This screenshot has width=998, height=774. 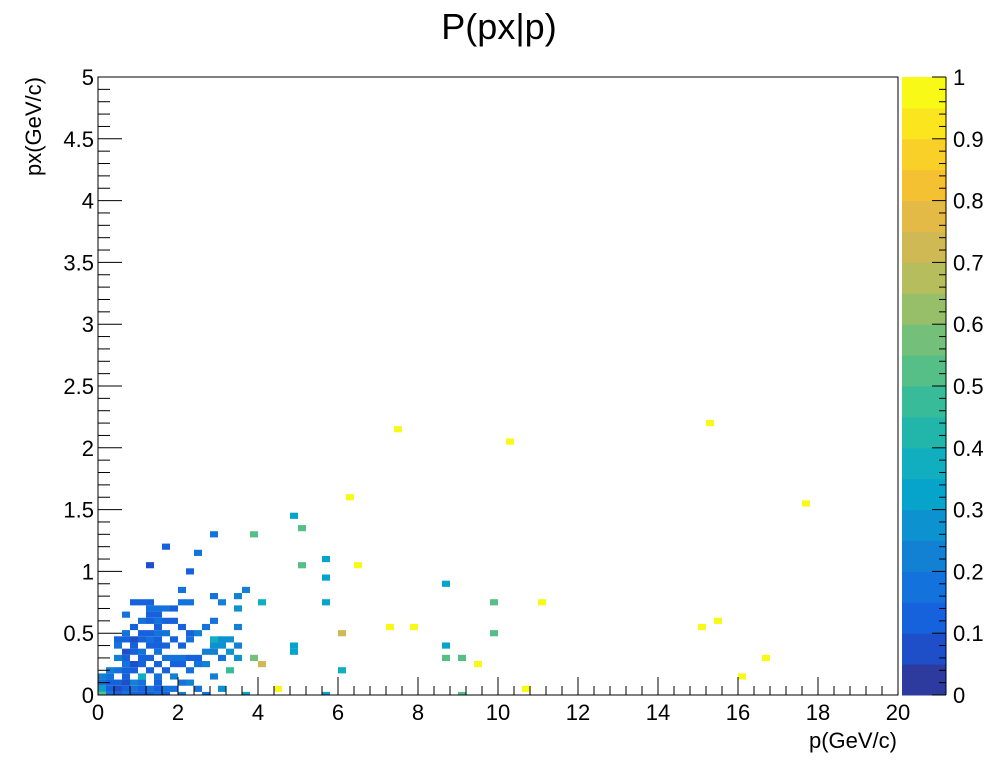 What do you see at coordinates (958, 386) in the screenshot?
I see `color-bar-ticks: 0 0.1 0.2 0.3 0.4 0.5 0.6 0.7 0.8 0.9 1` at bounding box center [958, 386].